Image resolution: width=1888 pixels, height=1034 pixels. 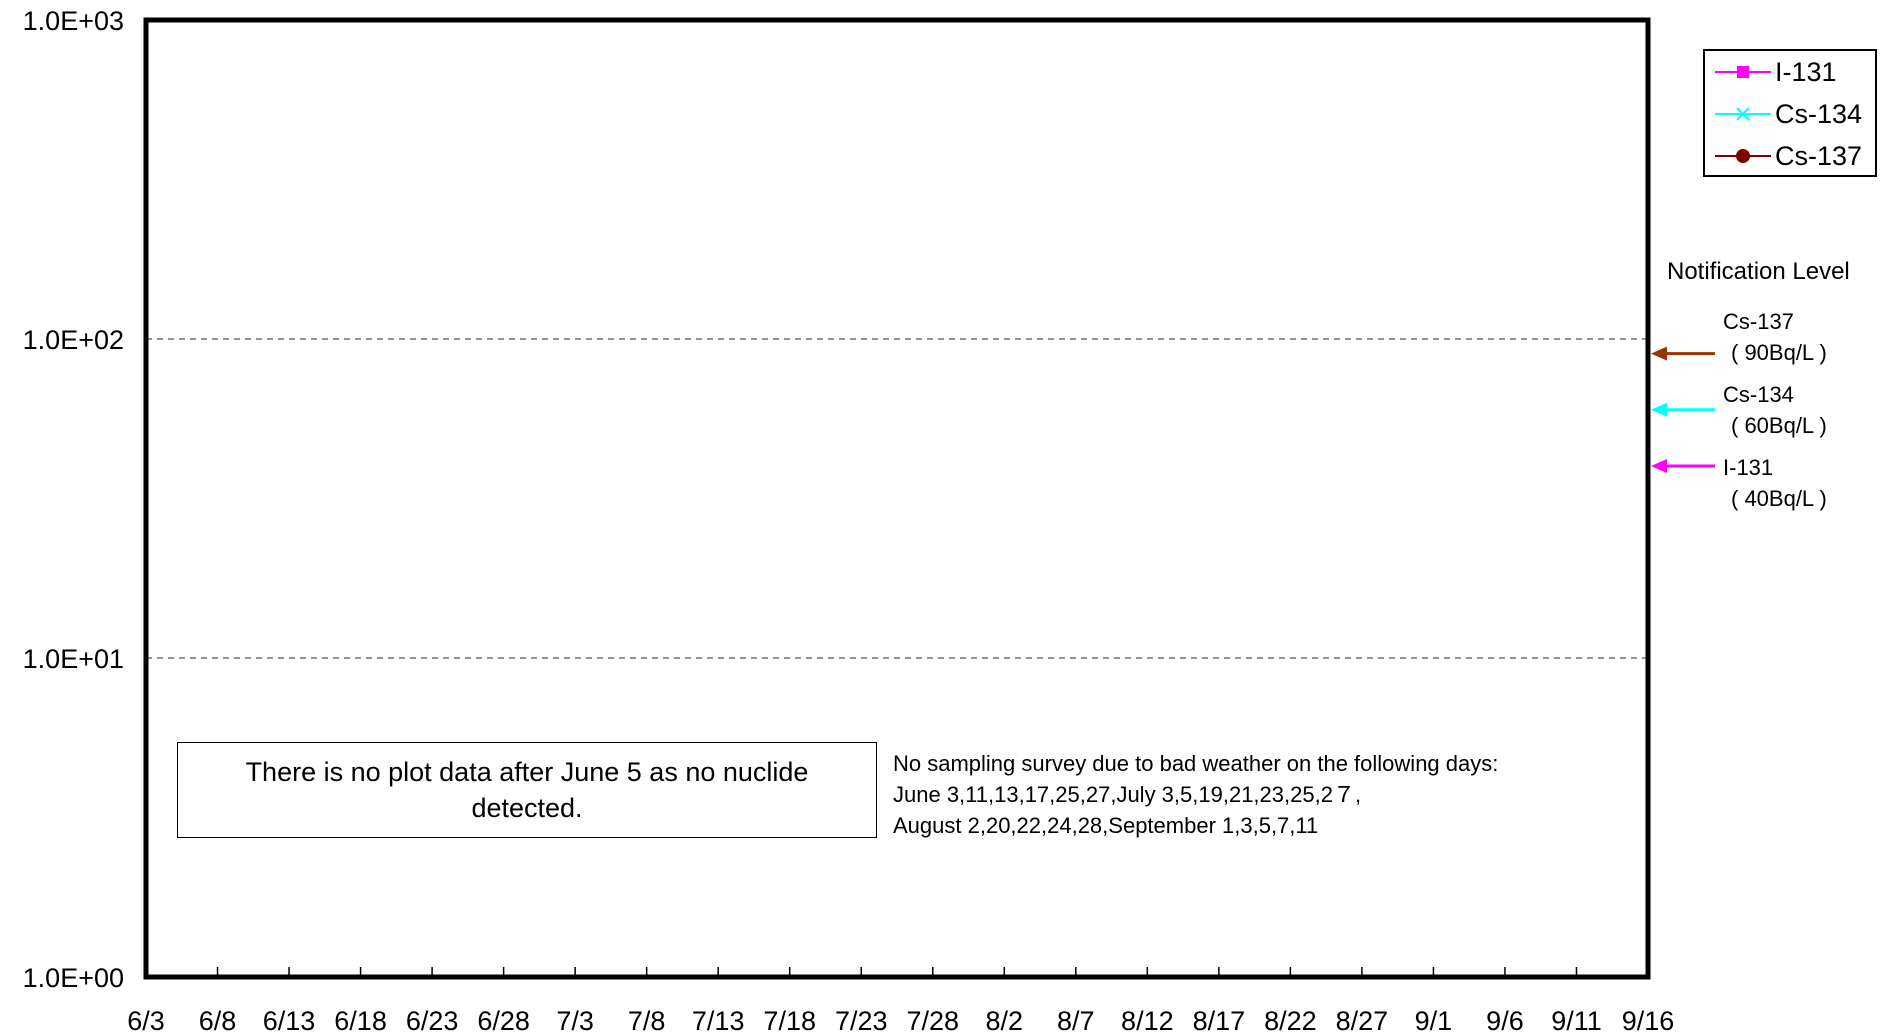 I want to click on x-tick-label: 9/6, so click(x=1505, y=1020).